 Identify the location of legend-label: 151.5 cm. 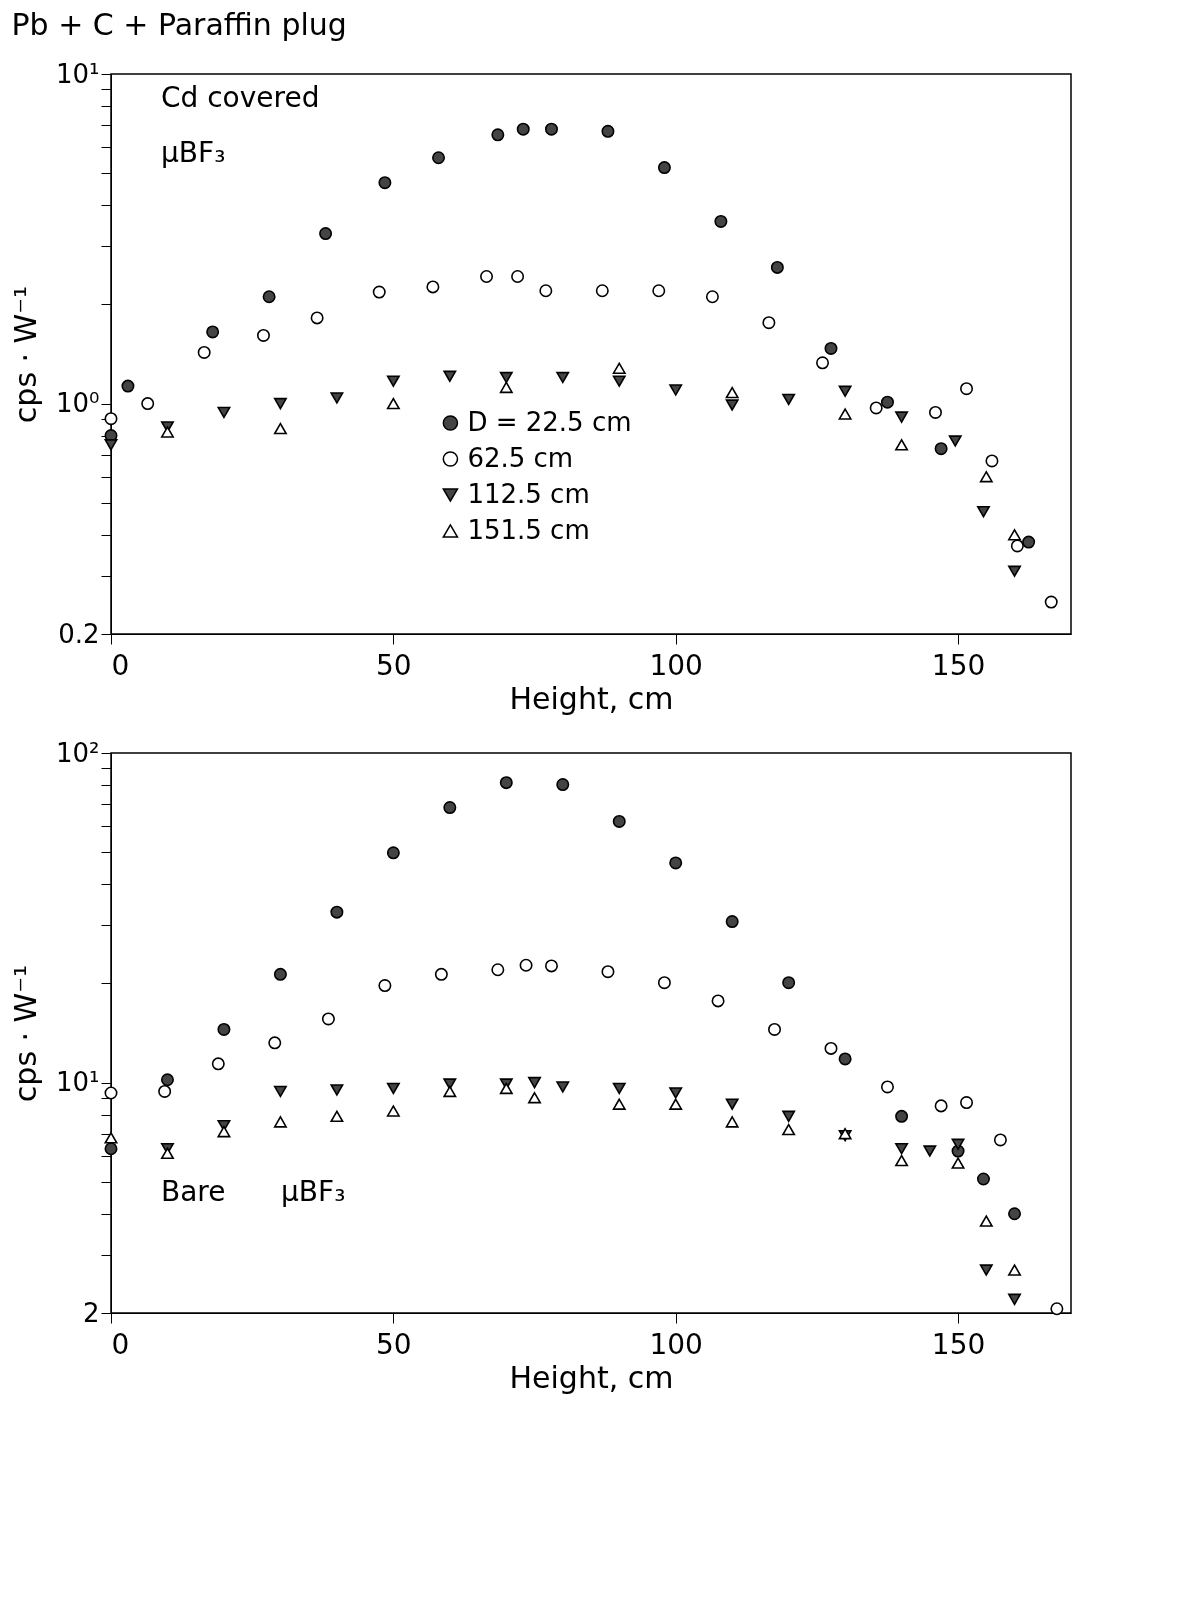
(528, 530).